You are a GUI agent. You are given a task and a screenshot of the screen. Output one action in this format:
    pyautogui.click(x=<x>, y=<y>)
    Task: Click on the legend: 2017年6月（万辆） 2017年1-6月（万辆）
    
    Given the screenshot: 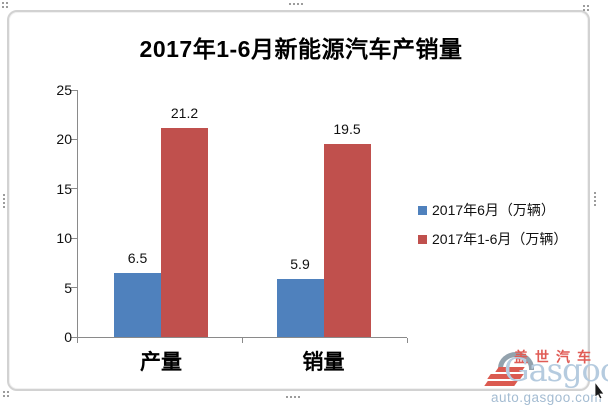 What is the action you would take?
    pyautogui.click(x=492, y=231)
    